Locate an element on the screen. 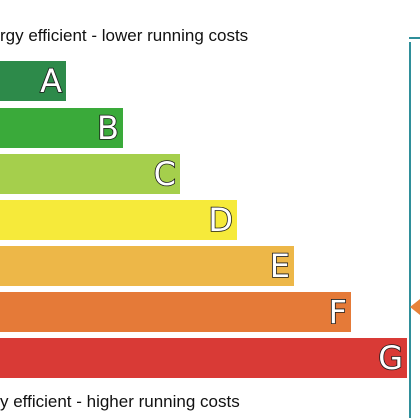  band-c-letter: C is located at coordinates (165, 174).